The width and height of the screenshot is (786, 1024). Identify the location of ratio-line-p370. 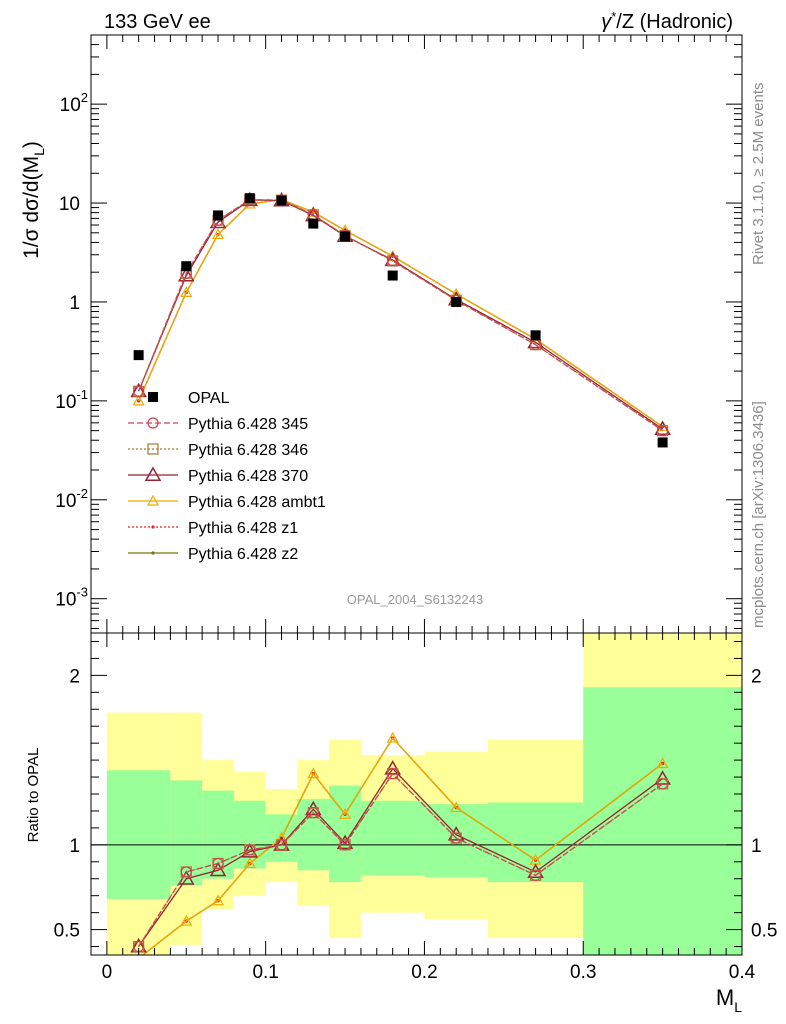
(400, 857).